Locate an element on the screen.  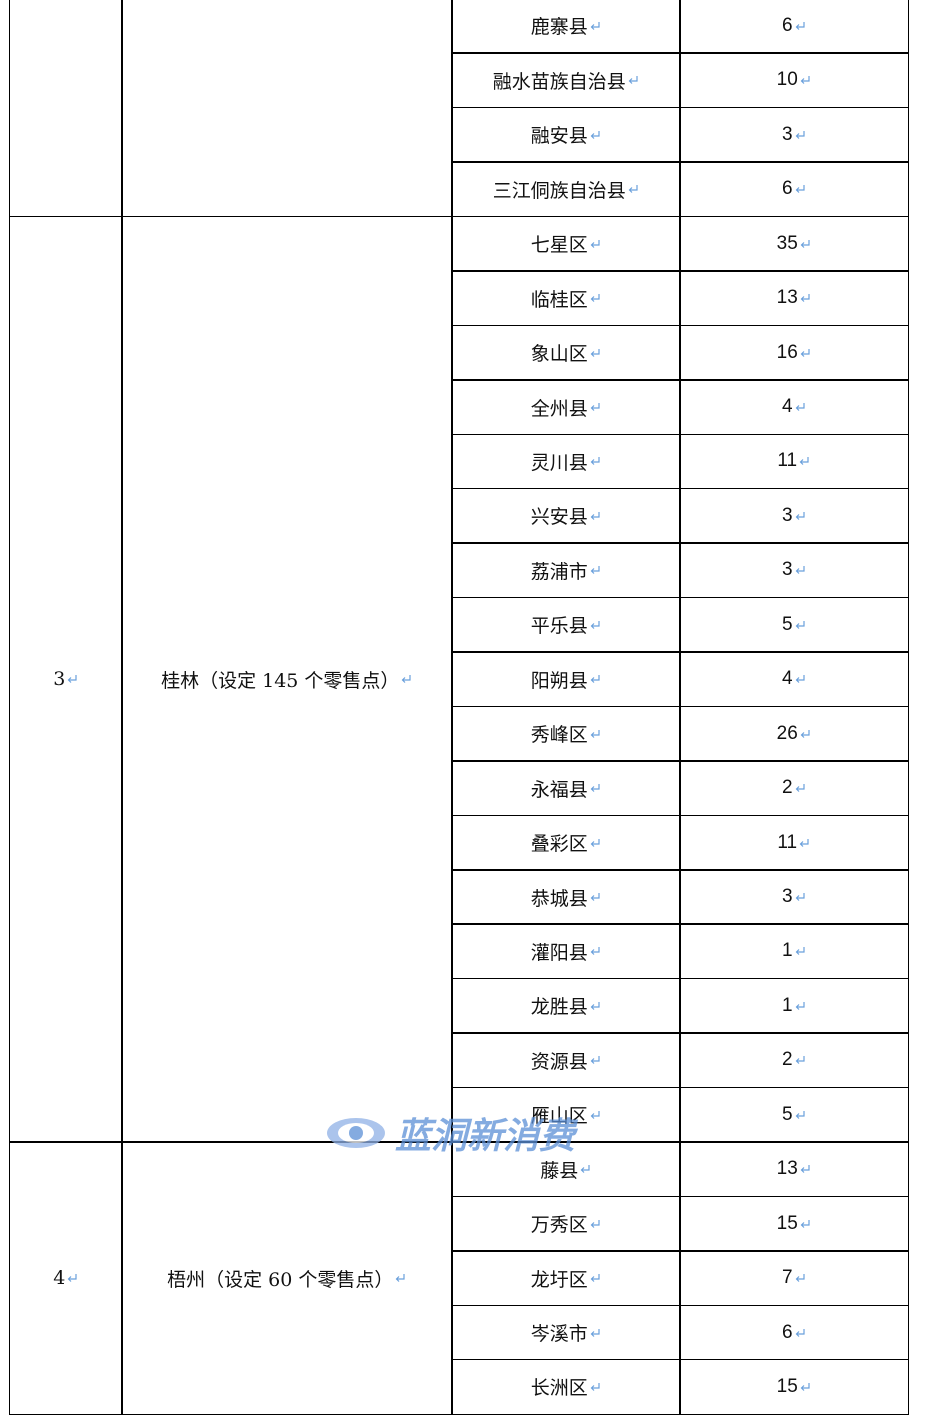
cell-text: 7 is located at coordinates (787, 1278).